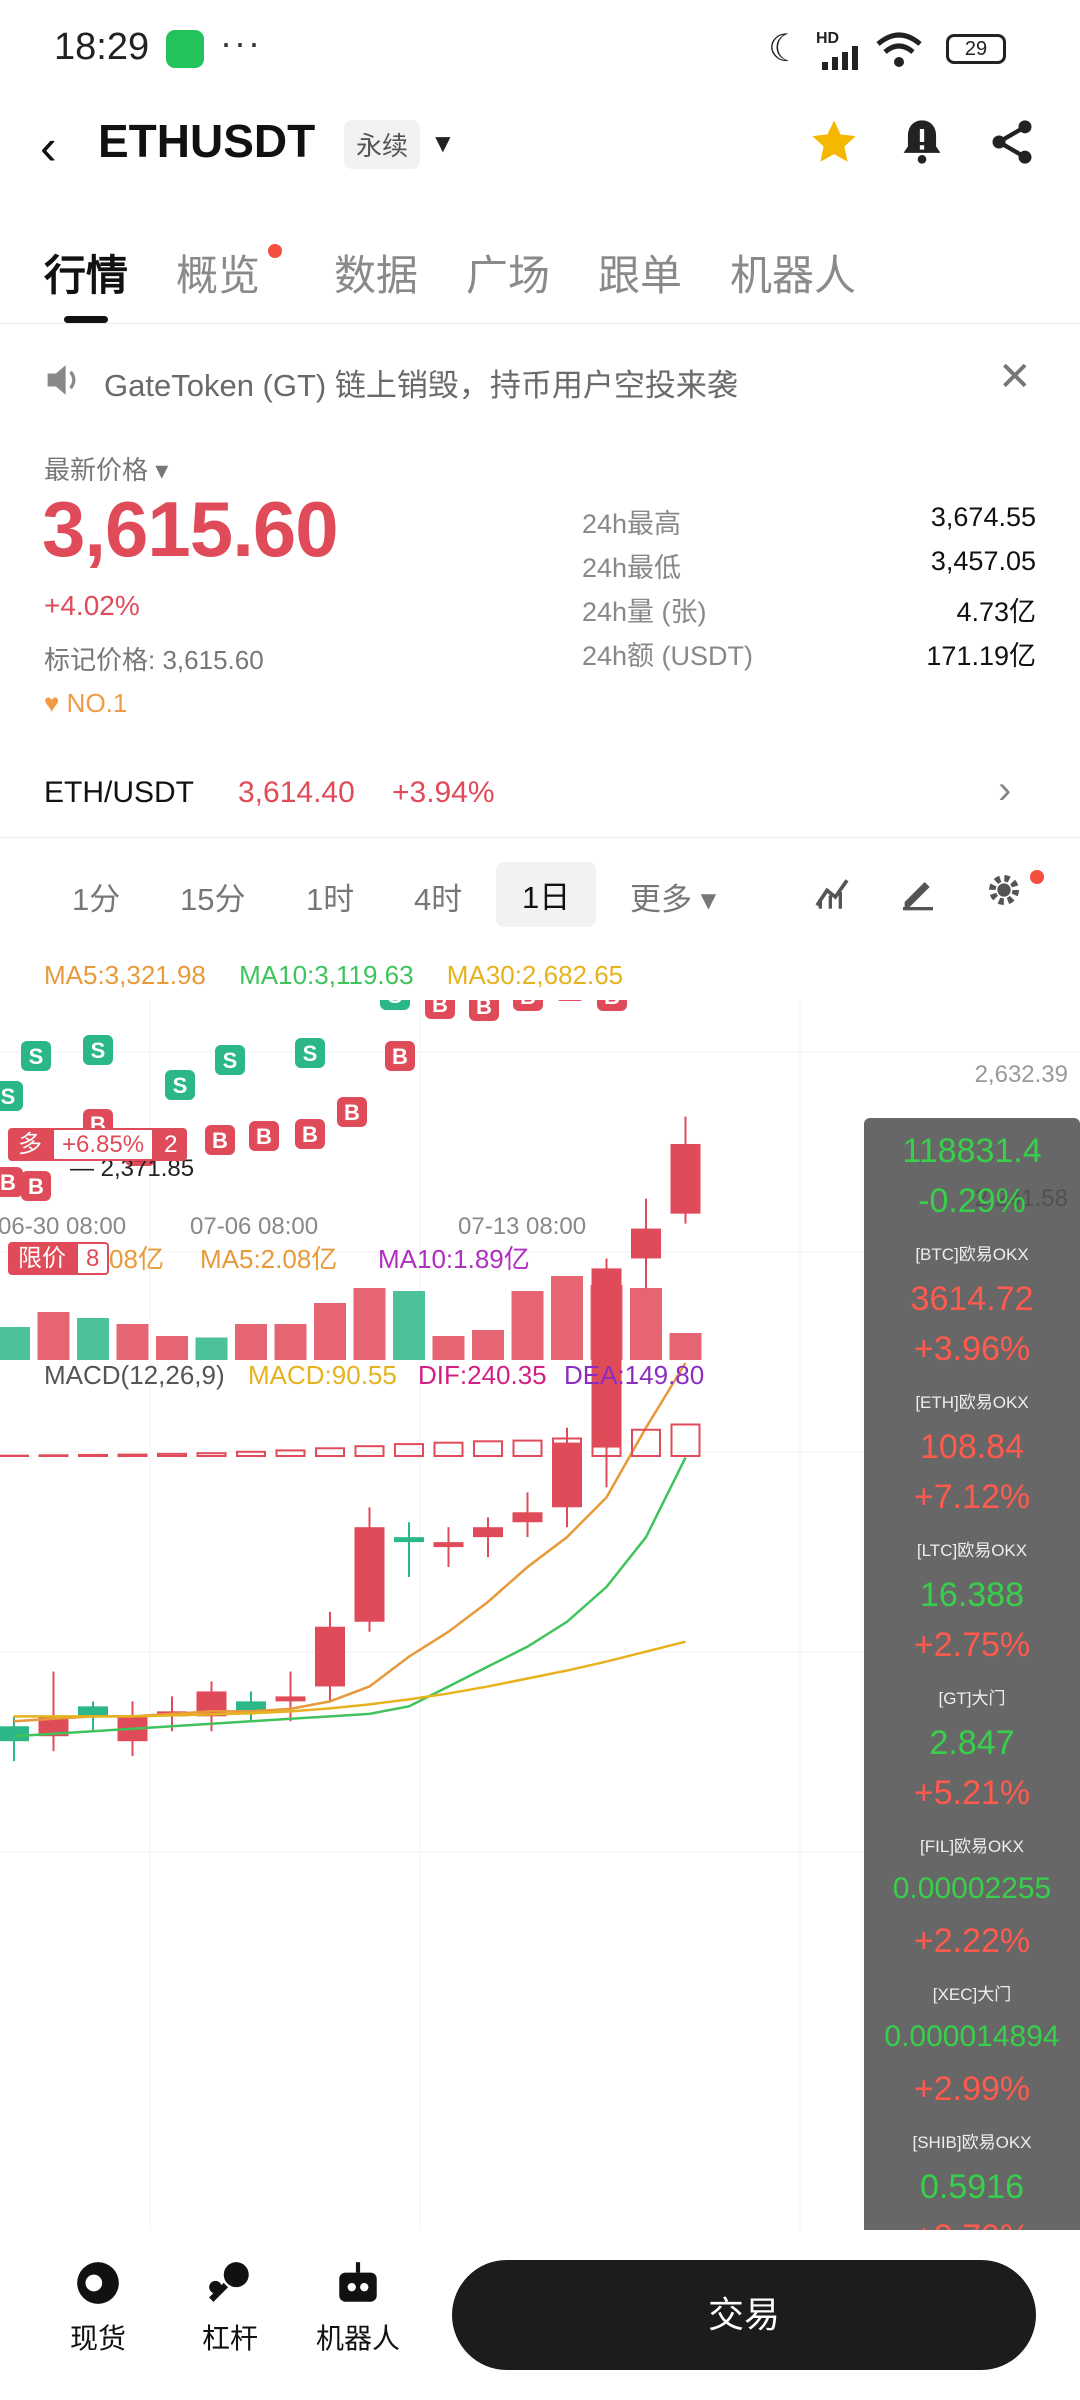 This screenshot has width=1080, height=2400. Describe the element at coordinates (230, 2307) in the screenshot. I see `nav-margin: 杠杆` at that location.